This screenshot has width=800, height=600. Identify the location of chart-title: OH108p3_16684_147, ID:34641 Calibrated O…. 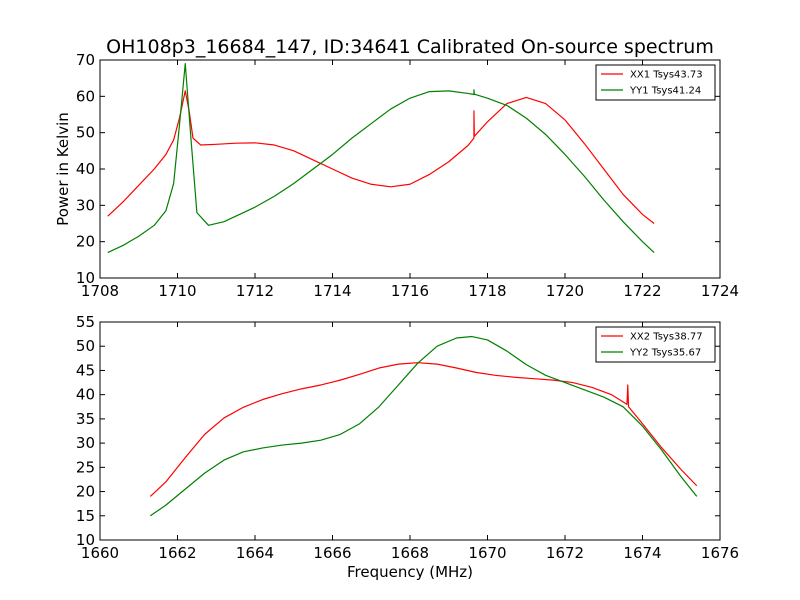
(410, 47).